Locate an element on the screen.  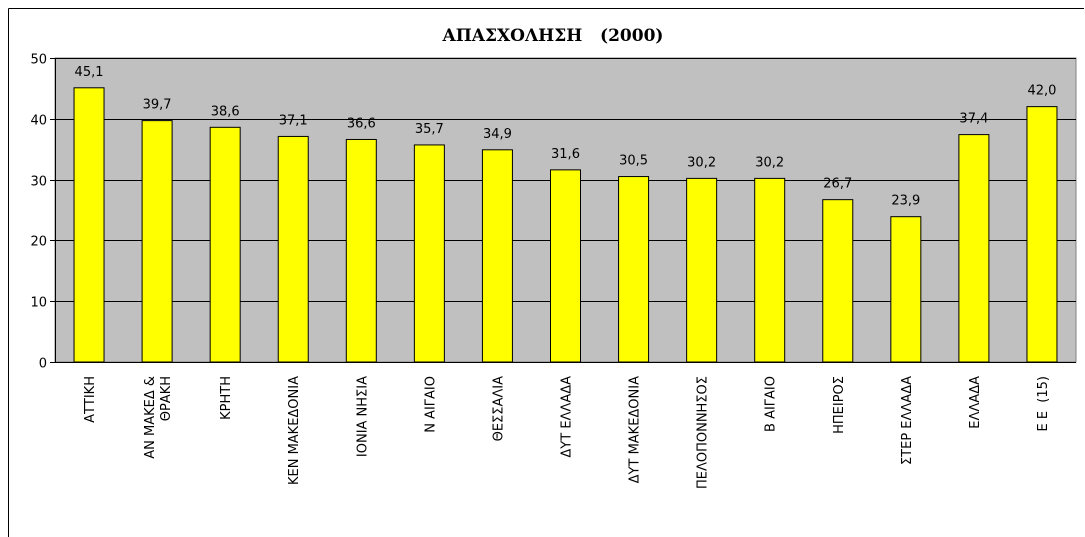
category-label-line: ΑΤΤΙΚΗ is located at coordinates (90, 399).